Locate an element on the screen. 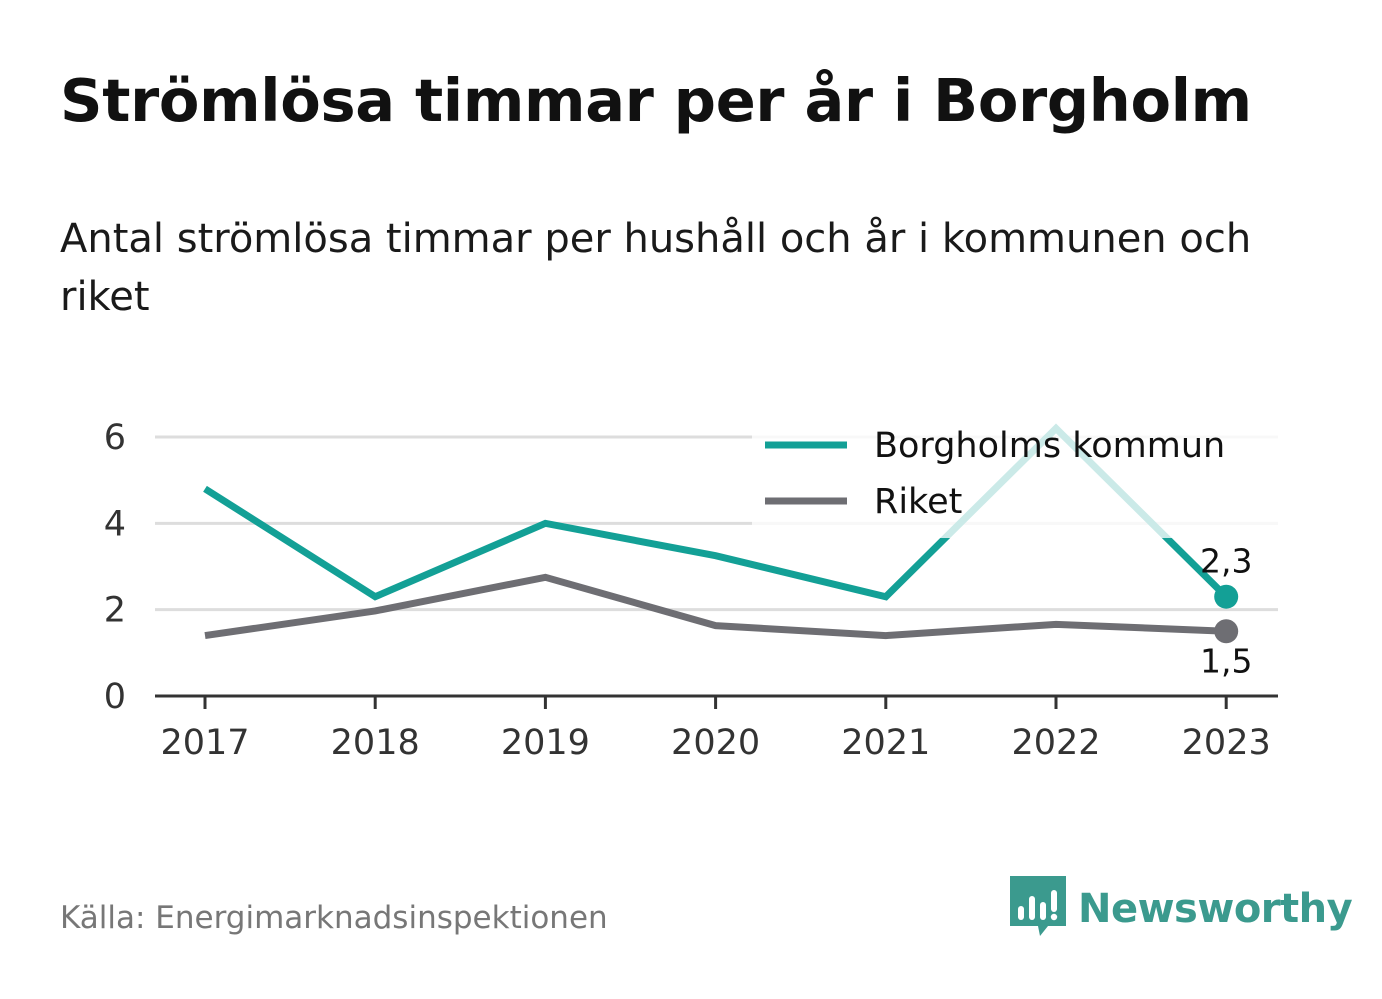  x-tick-label: 2017 is located at coordinates (204, 743).